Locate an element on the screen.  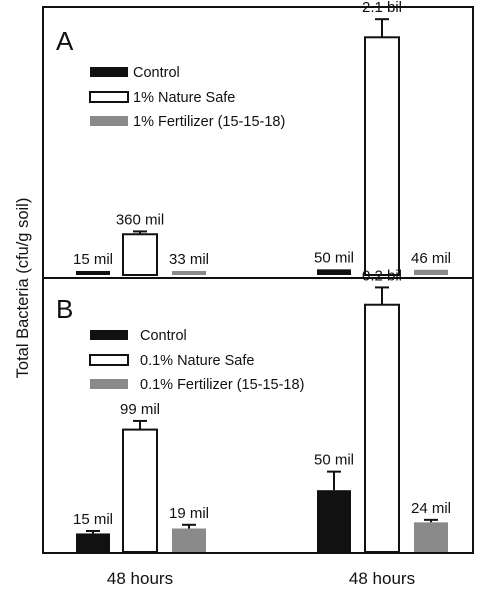
panel-b-group-2-control-bar is located at coordinates (334, 521).